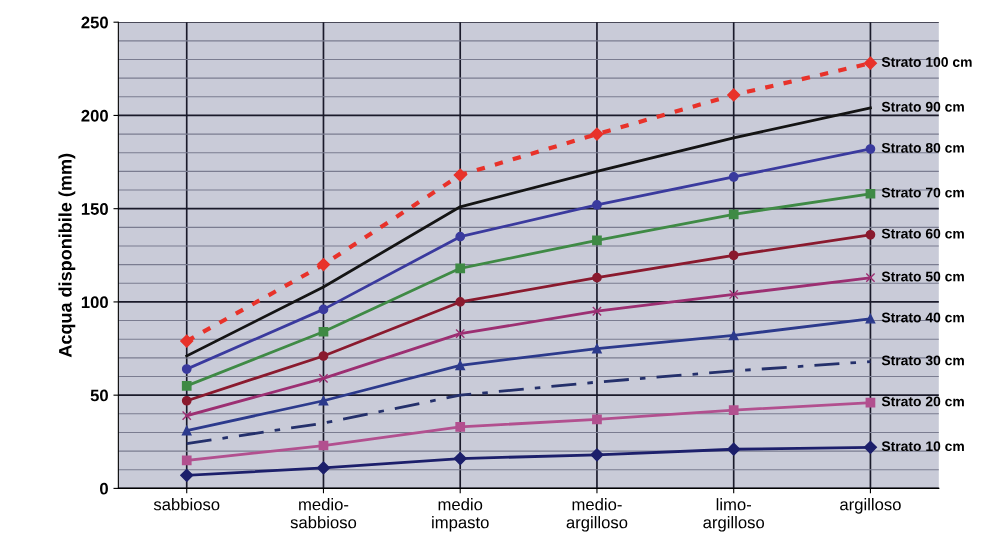 The image size is (1003, 555). Describe the element at coordinates (104, 488) in the screenshot. I see `y-tick-label: 0` at that location.